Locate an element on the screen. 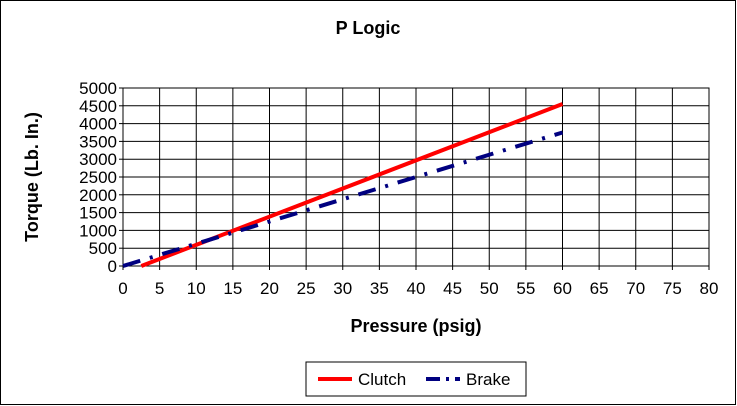 The width and height of the screenshot is (737, 406). x-tick-label: 75 is located at coordinates (672, 288).